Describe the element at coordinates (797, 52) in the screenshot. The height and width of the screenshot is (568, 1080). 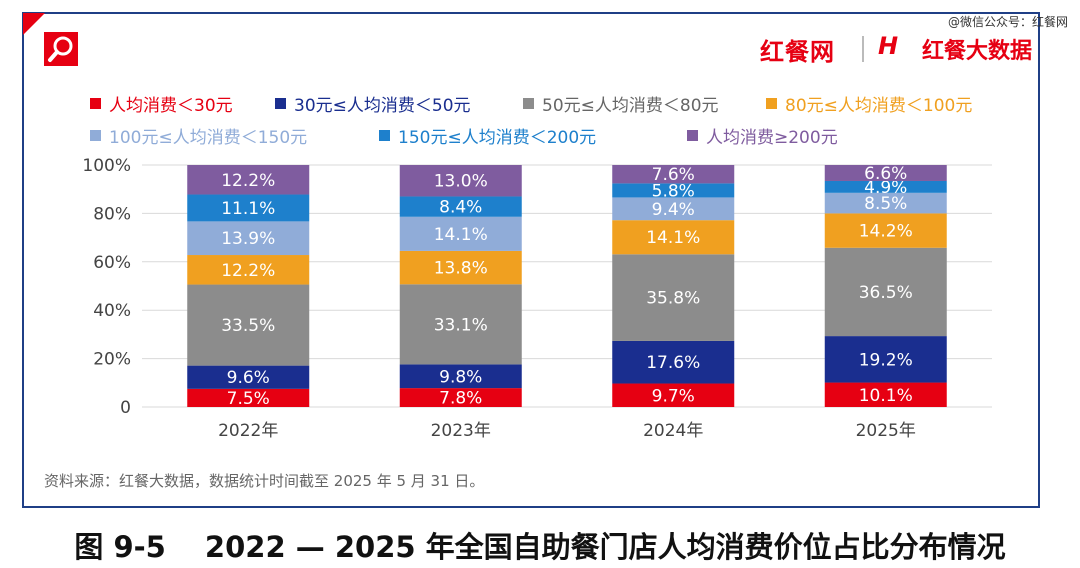
I see `brand-hongcan: 红餐网` at that location.